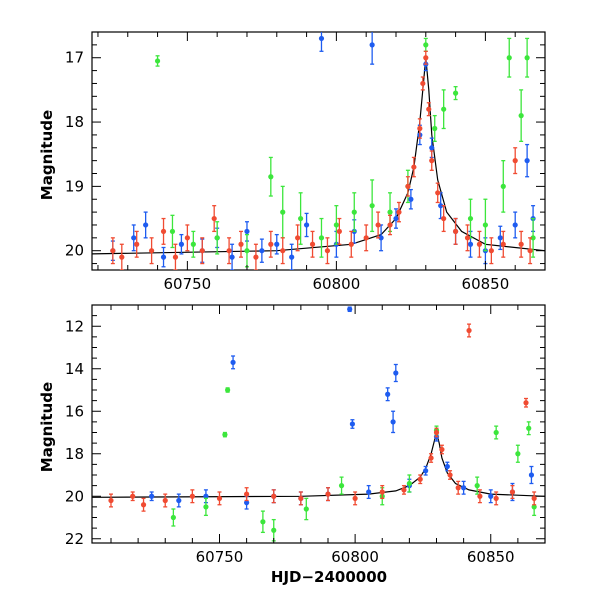 The width and height of the screenshot is (600, 600). Describe the element at coordinates (74, 369) in the screenshot. I see `bottom-y-tick-label: 14` at that location.